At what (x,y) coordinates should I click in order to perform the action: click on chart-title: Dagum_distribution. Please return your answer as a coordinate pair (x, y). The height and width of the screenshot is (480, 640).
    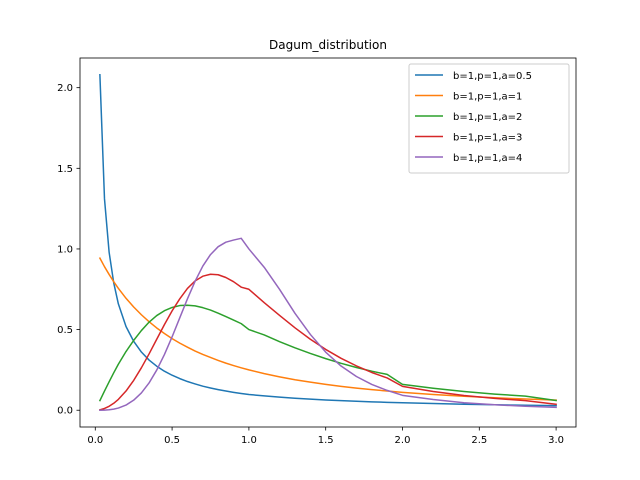
    Looking at the image, I should click on (328, 45).